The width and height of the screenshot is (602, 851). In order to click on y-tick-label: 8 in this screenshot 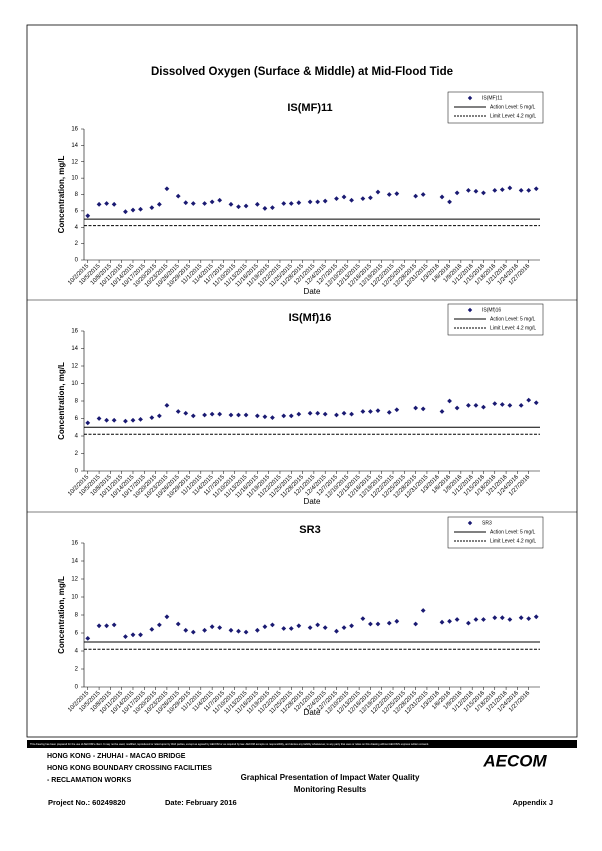, I will do `click(77, 616)`.